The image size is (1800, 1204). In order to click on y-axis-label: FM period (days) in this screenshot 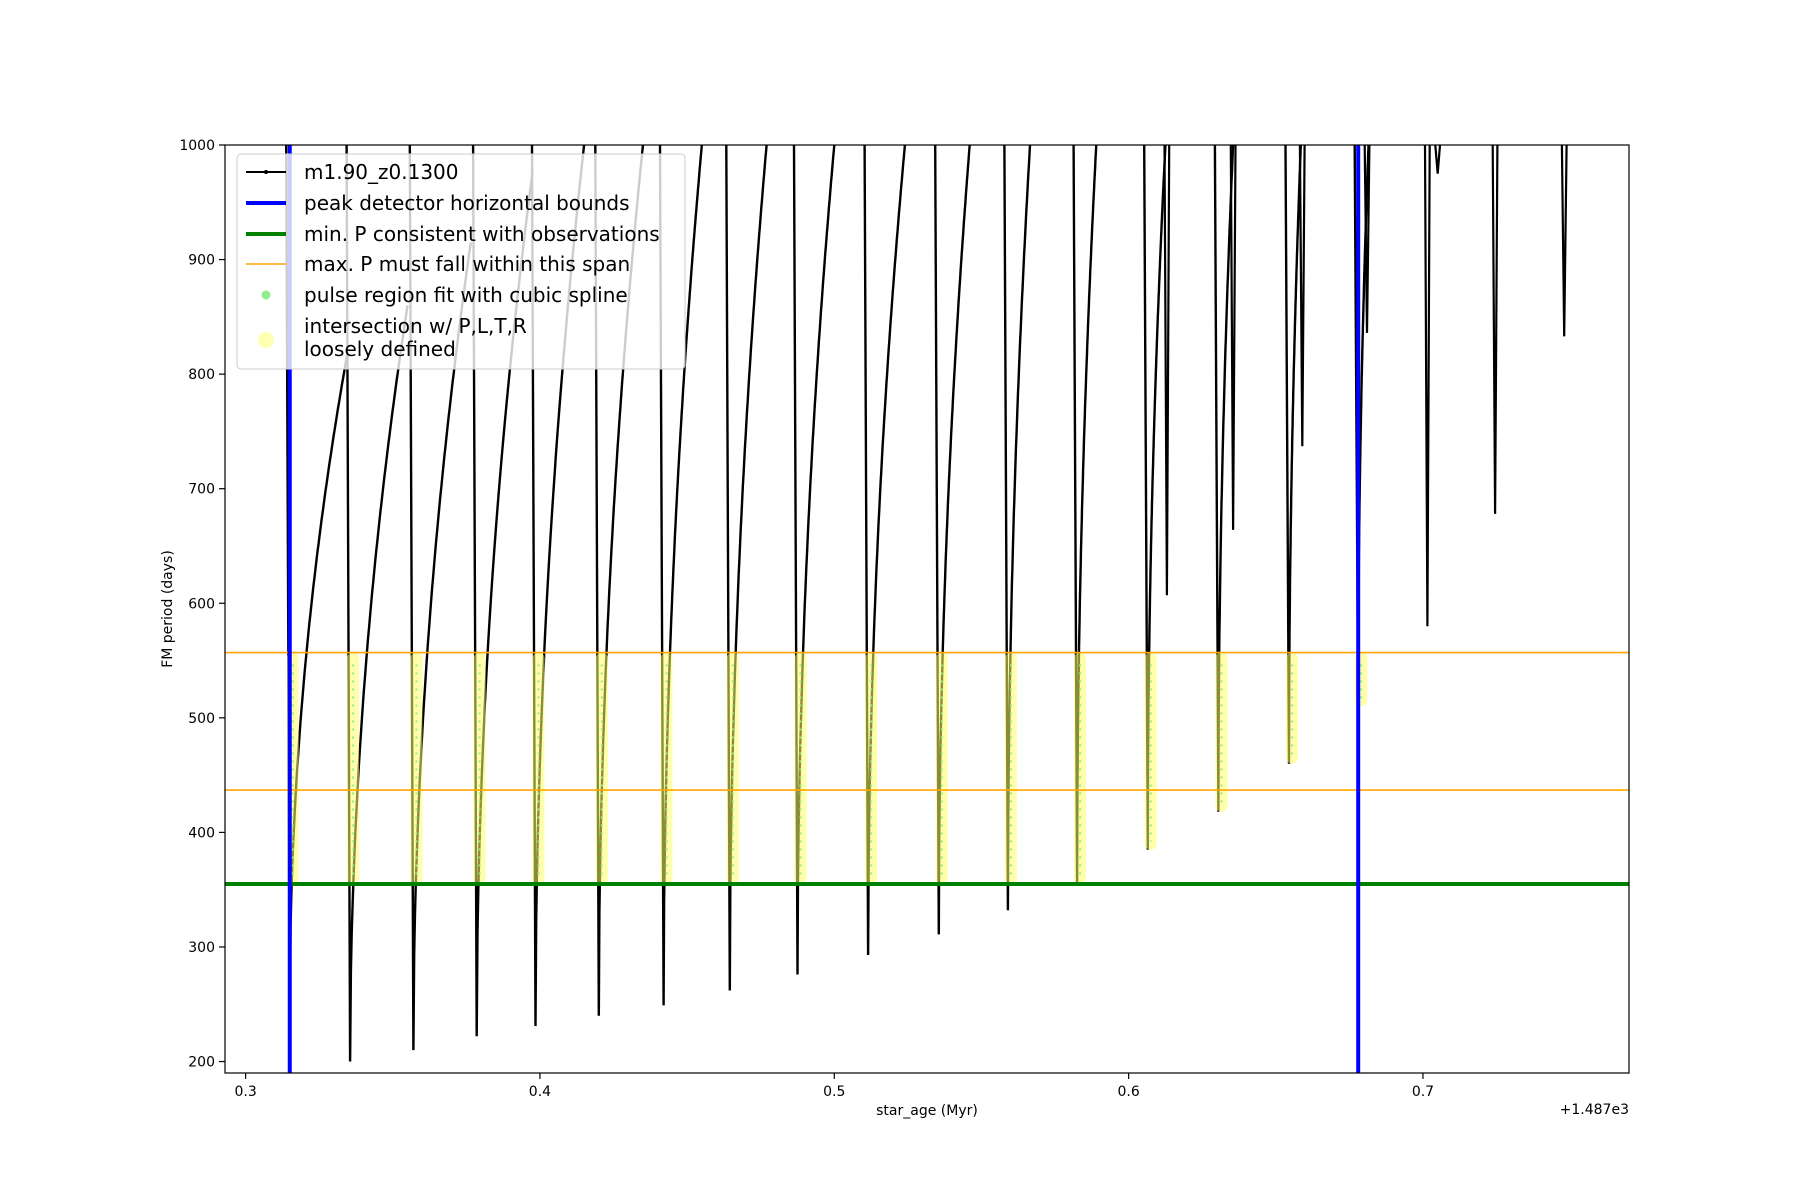, I will do `click(168, 609)`.